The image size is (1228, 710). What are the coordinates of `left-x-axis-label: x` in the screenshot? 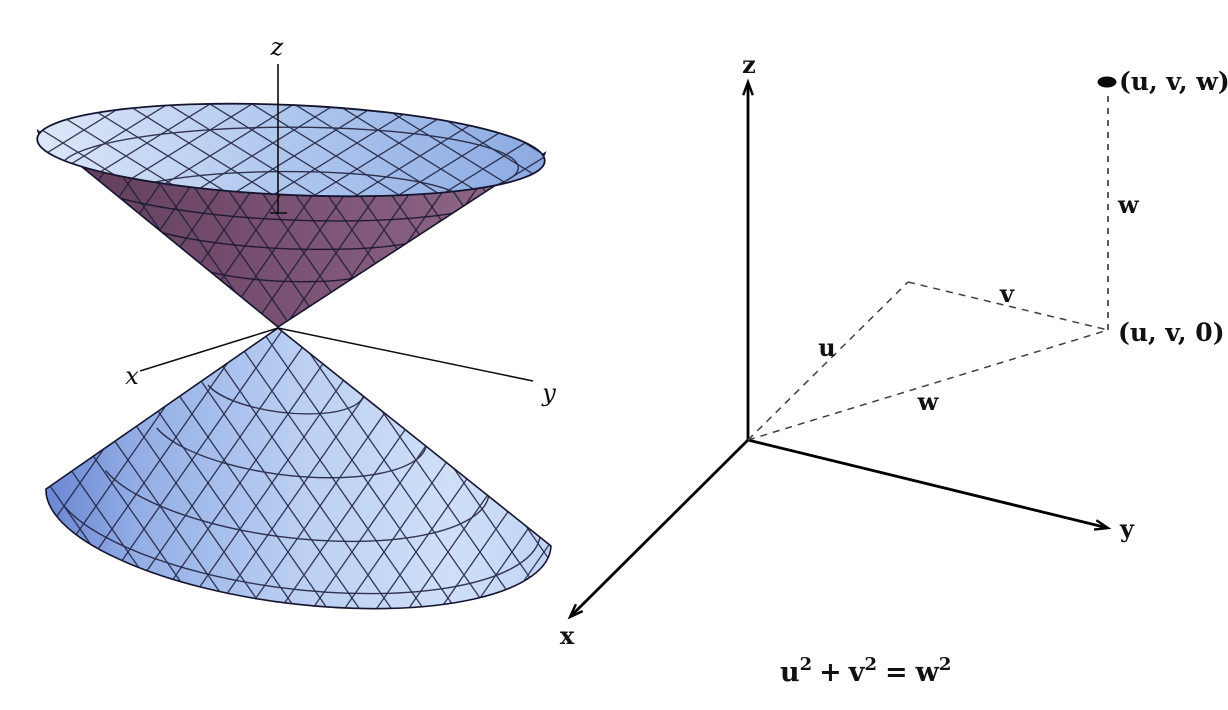 It's located at (132, 376).